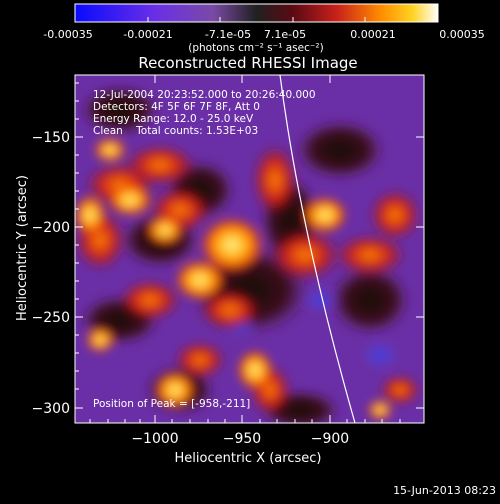 This screenshot has width=500, height=504. What do you see at coordinates (154, 439) in the screenshot?
I see `x-tick-label-1: −1000` at bounding box center [154, 439].